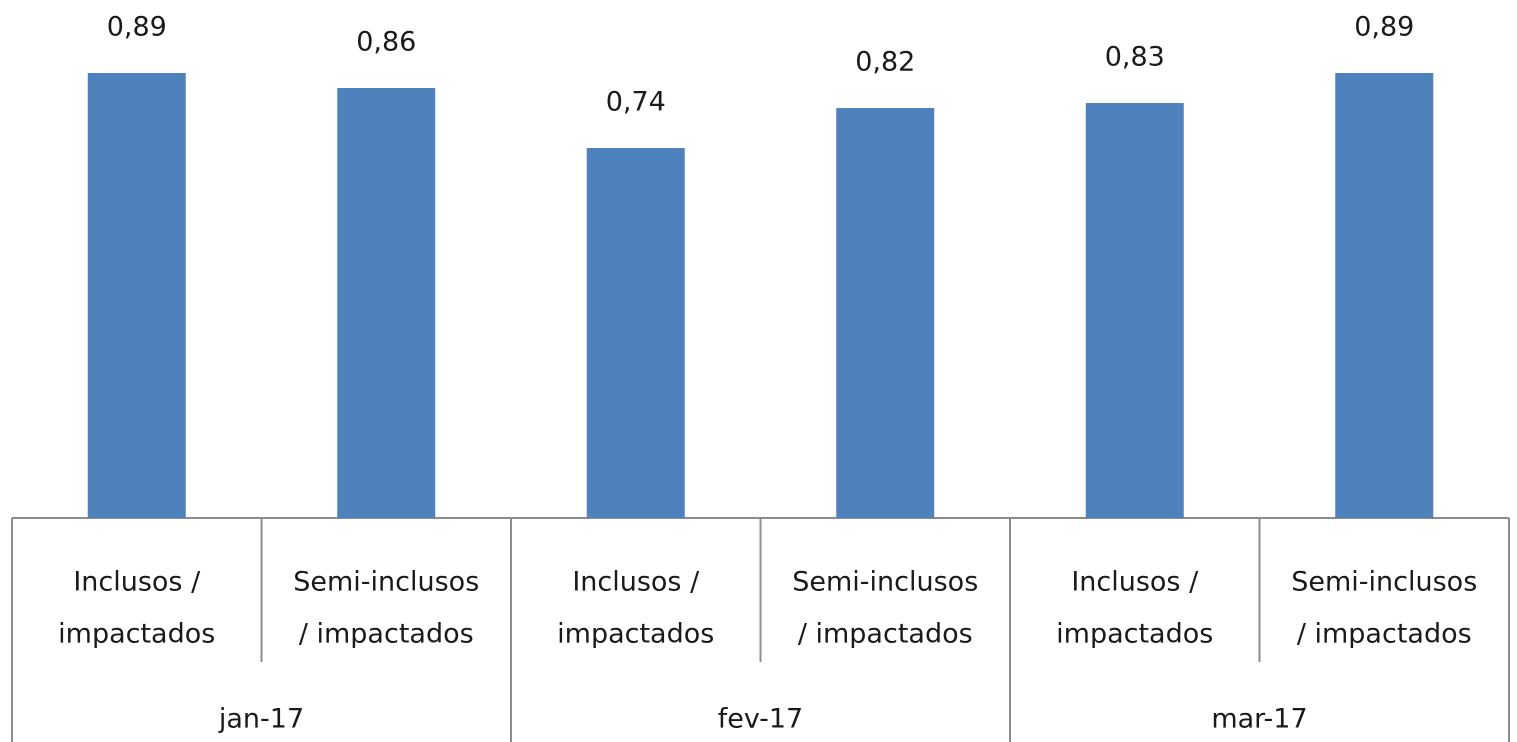 This screenshot has height=742, width=1517. What do you see at coordinates (760, 719) in the screenshot?
I see `group-label: fev-17` at bounding box center [760, 719].